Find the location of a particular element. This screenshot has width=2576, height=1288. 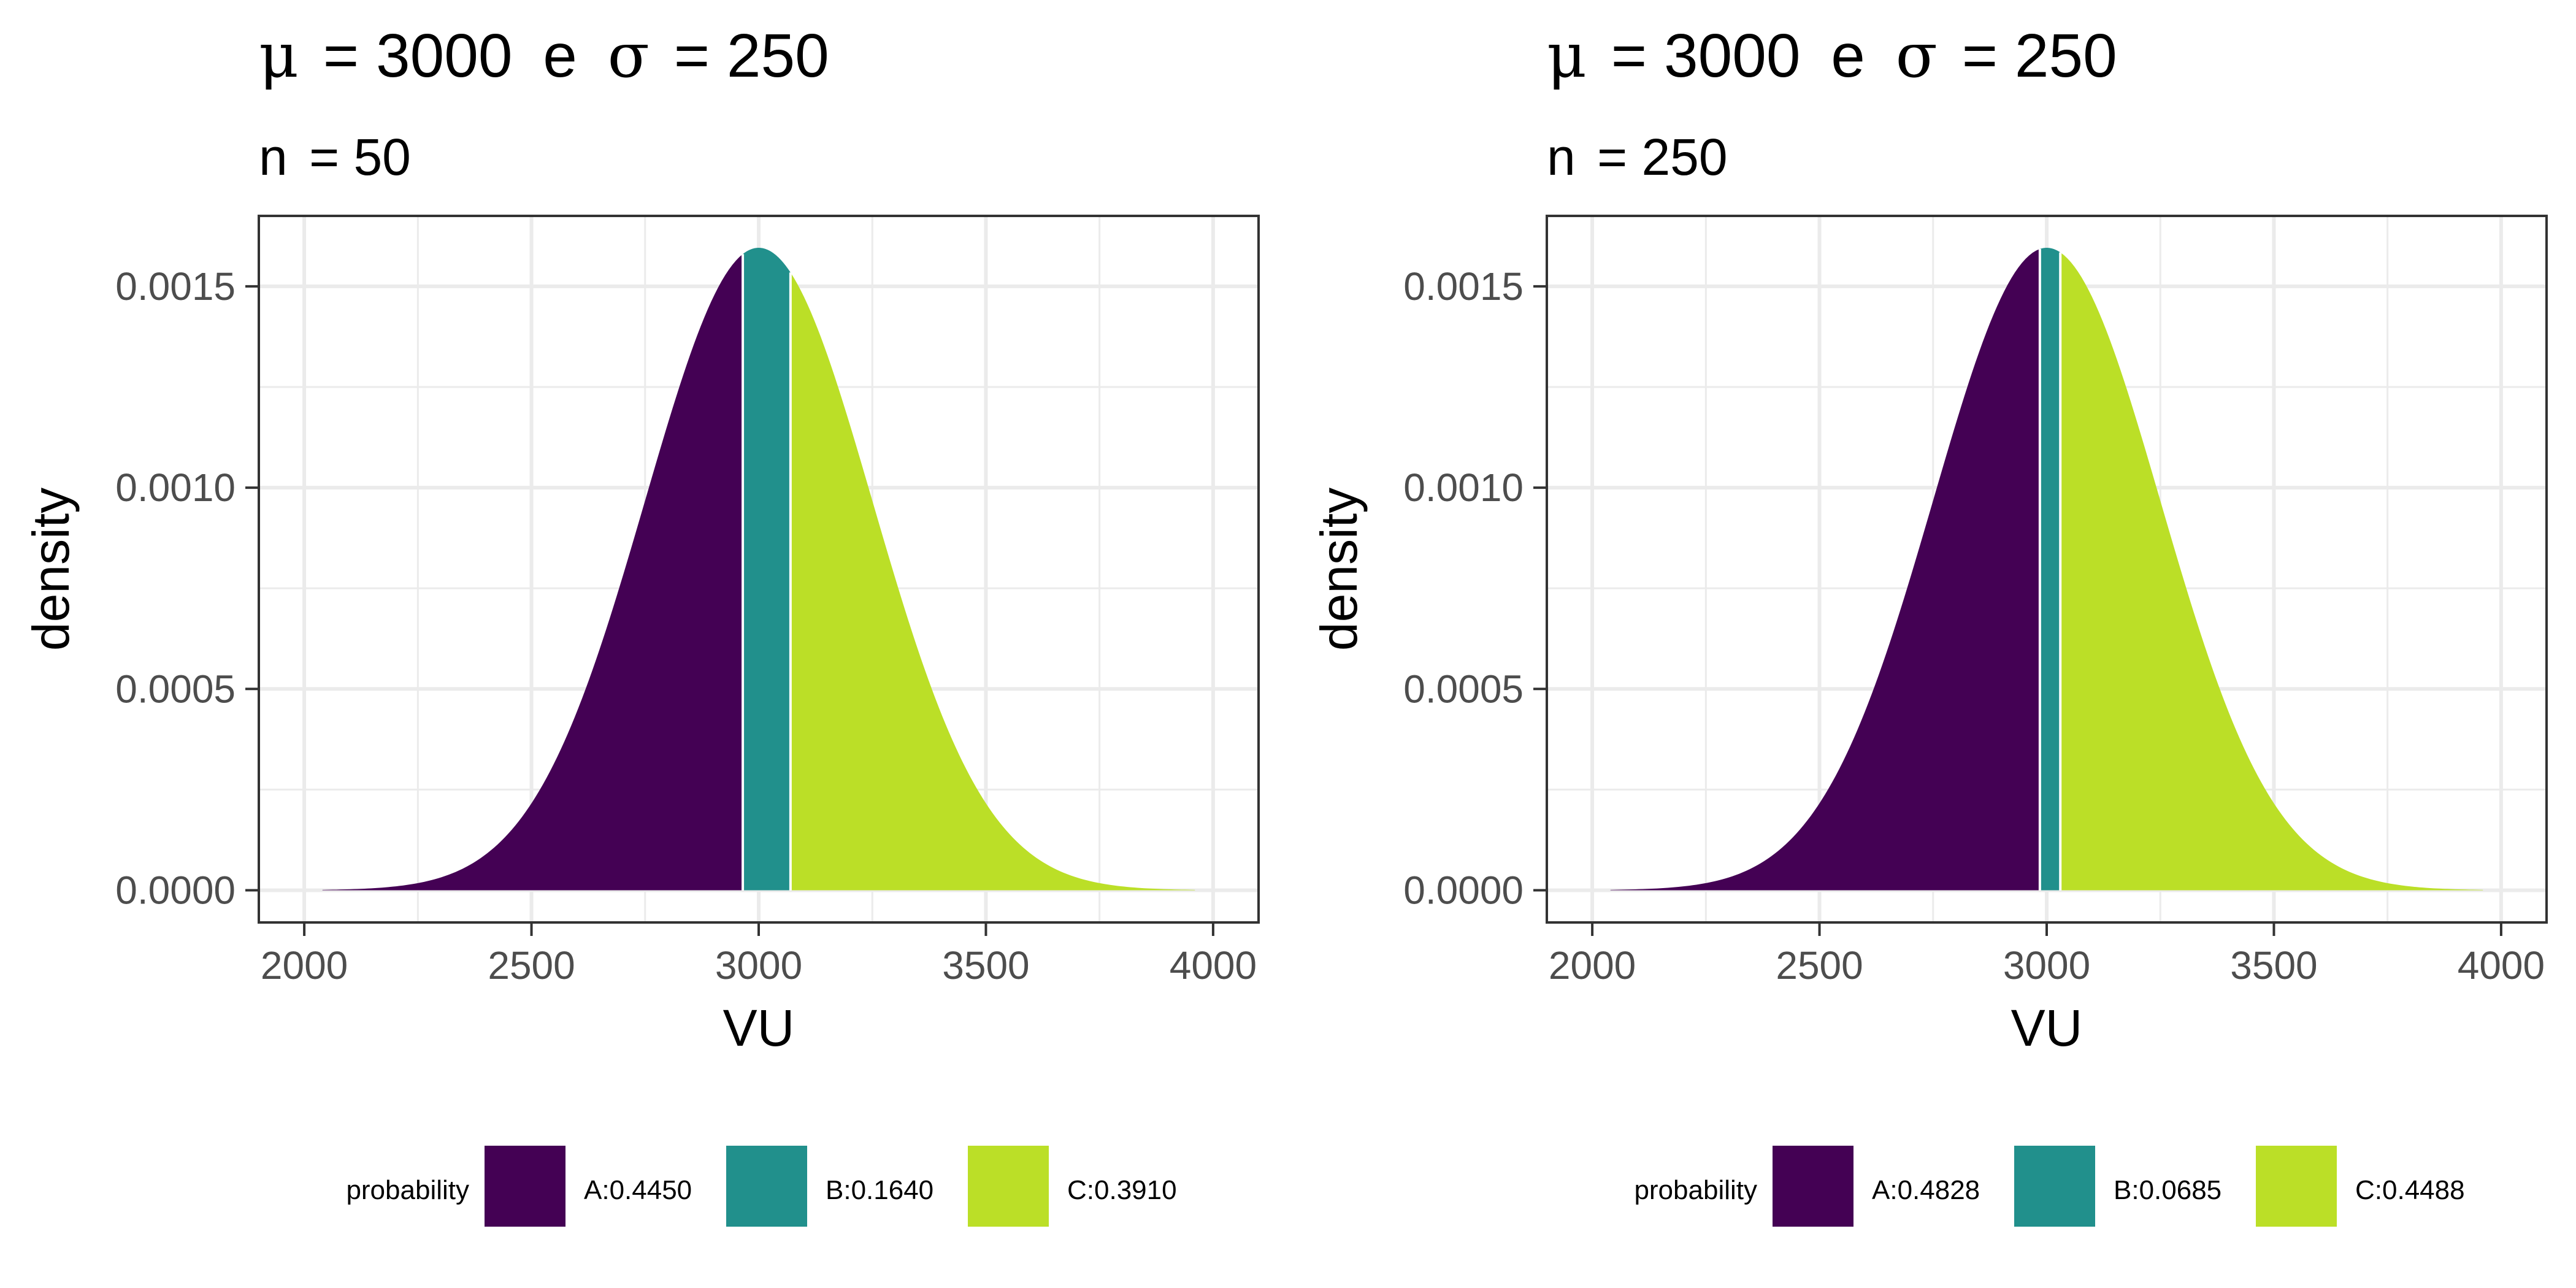

legend-label-c: C:0.4488 is located at coordinates (2410, 1190).